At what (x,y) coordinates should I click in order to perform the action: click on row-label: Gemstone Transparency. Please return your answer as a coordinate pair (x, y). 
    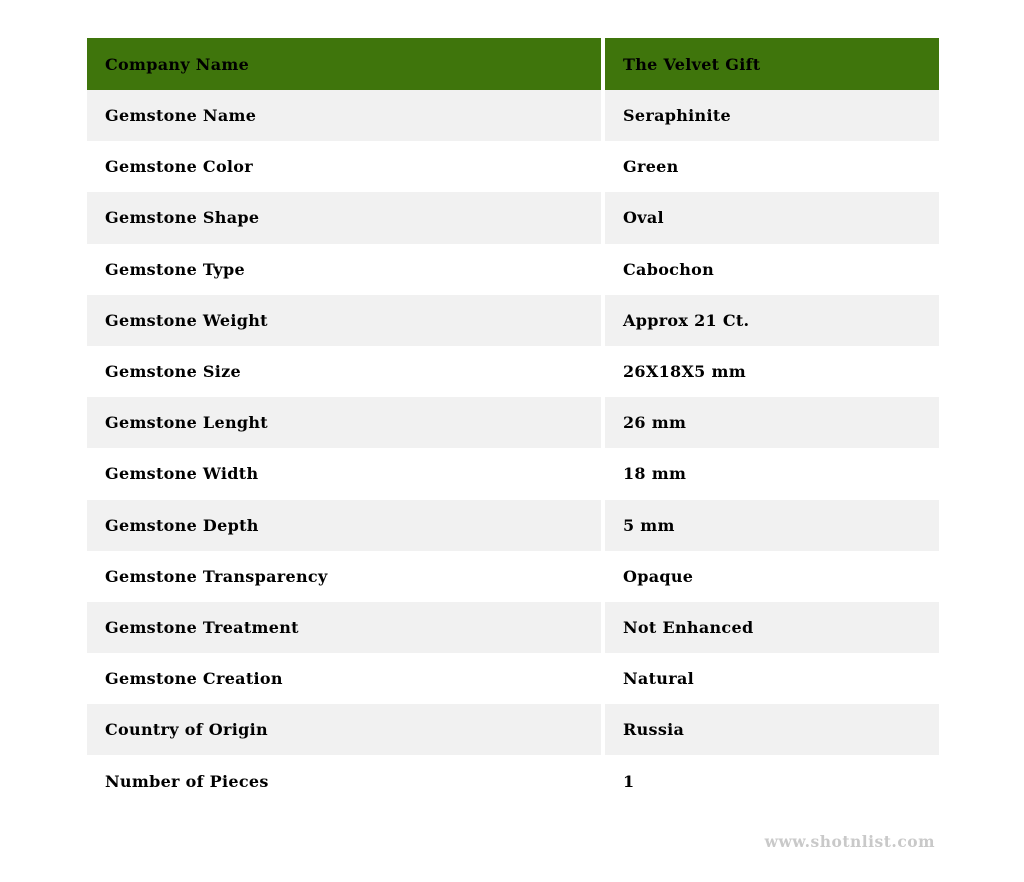
    Looking at the image, I should click on (344, 576).